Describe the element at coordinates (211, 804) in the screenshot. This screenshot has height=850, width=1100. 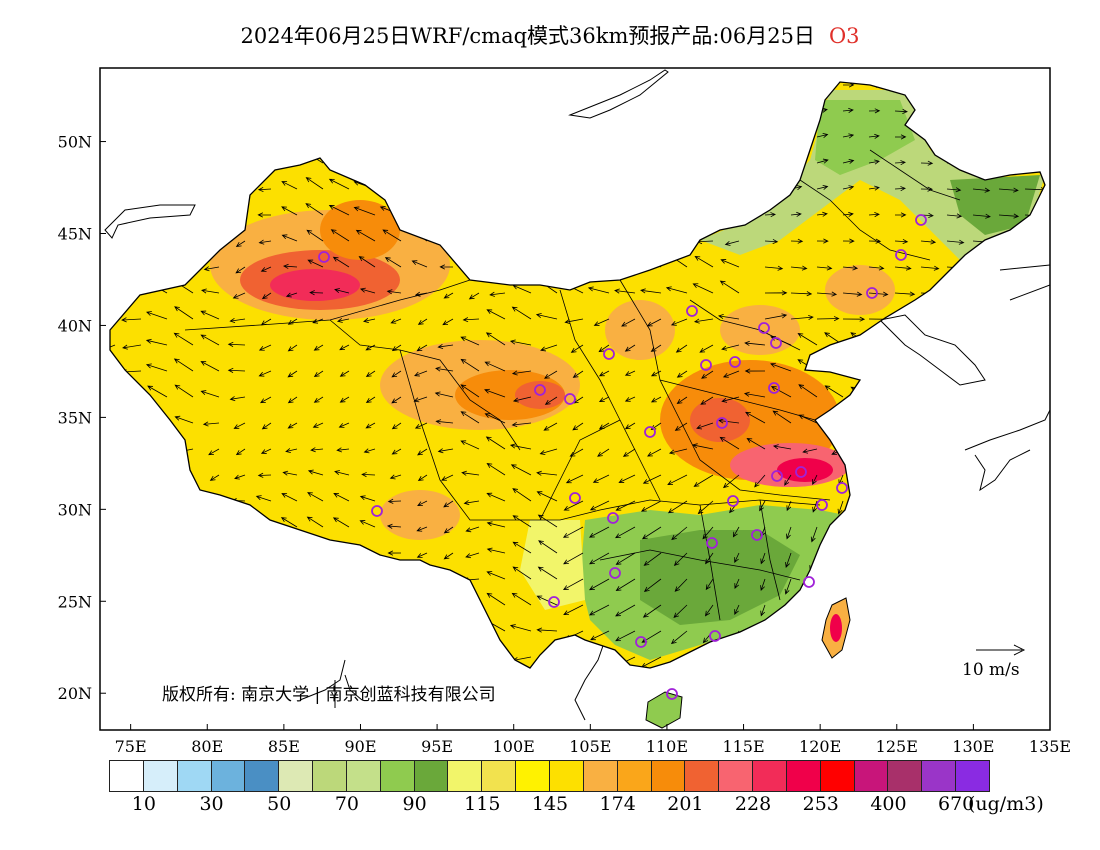
I see `legend-label: 30` at that location.